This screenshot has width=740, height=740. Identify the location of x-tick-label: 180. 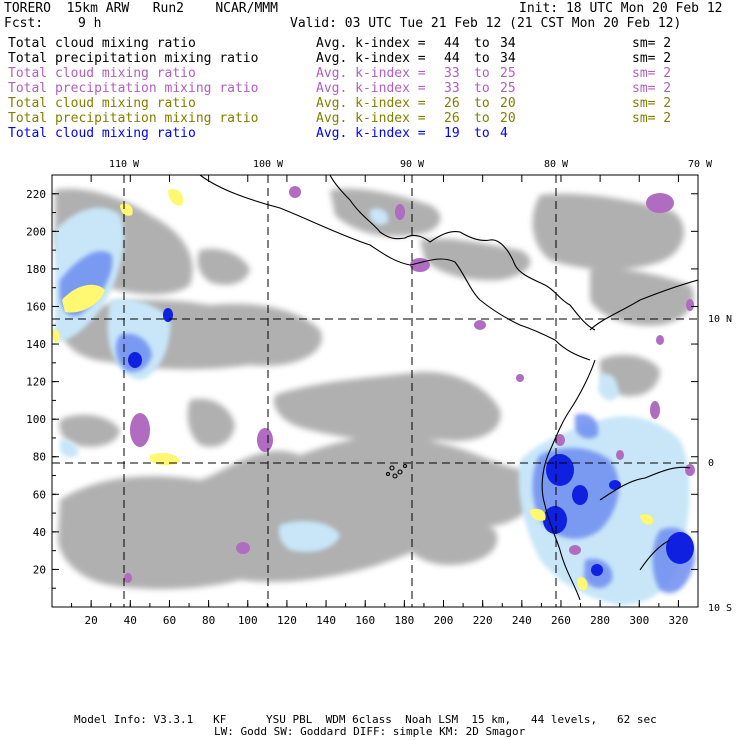
(404, 620).